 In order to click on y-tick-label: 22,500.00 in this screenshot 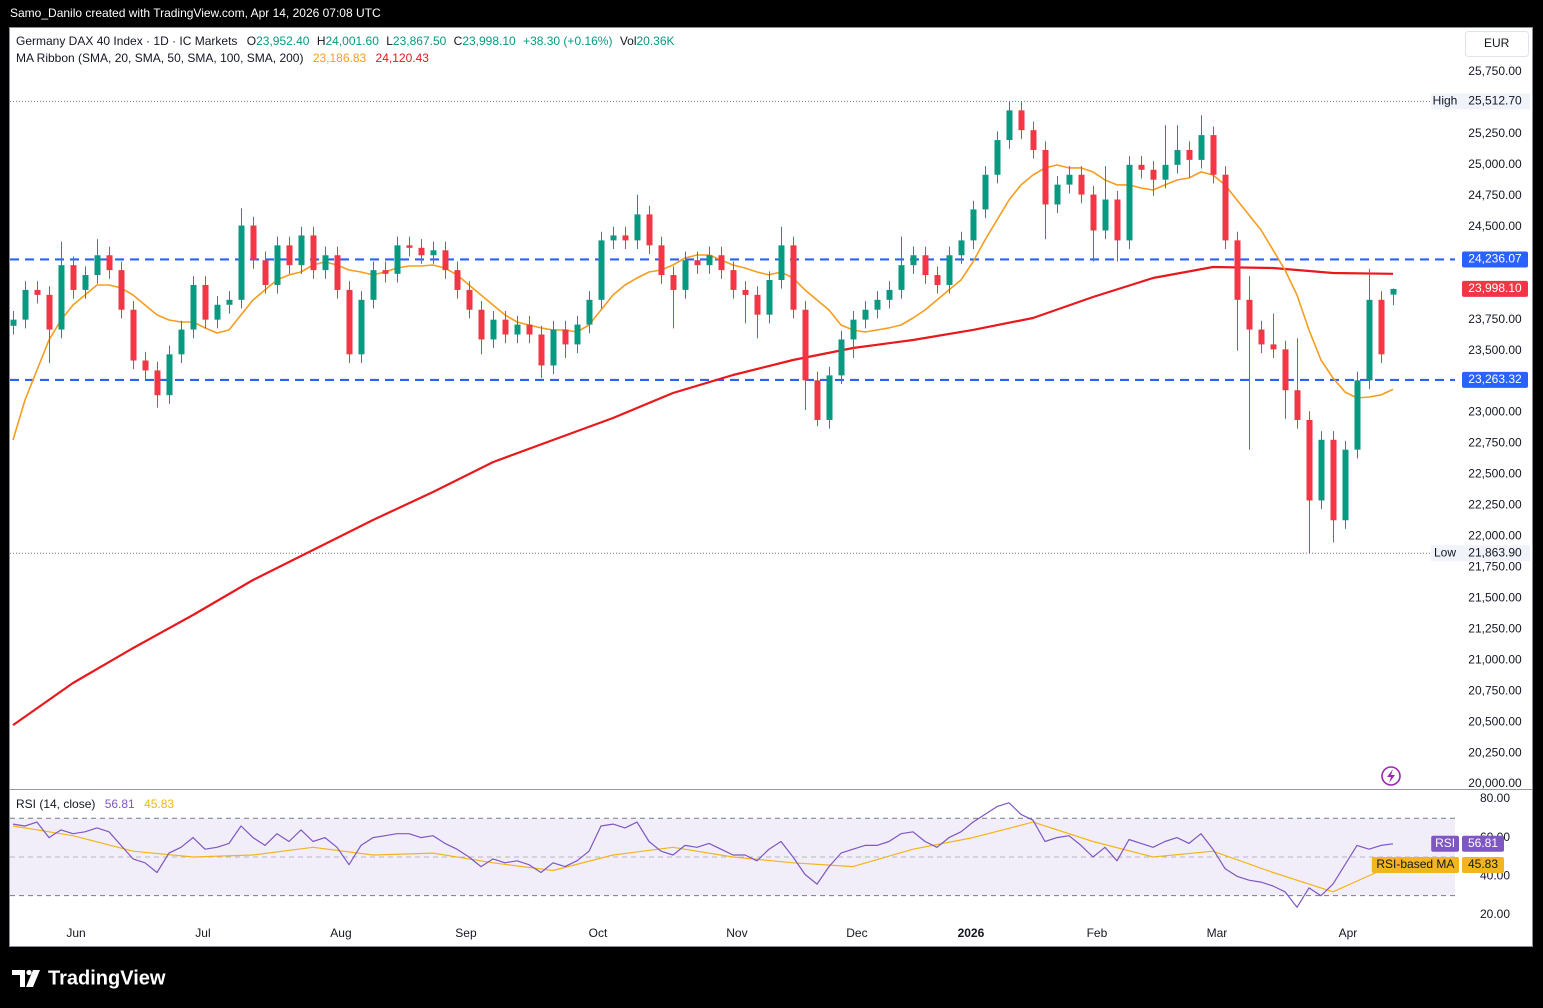, I will do `click(1495, 474)`.